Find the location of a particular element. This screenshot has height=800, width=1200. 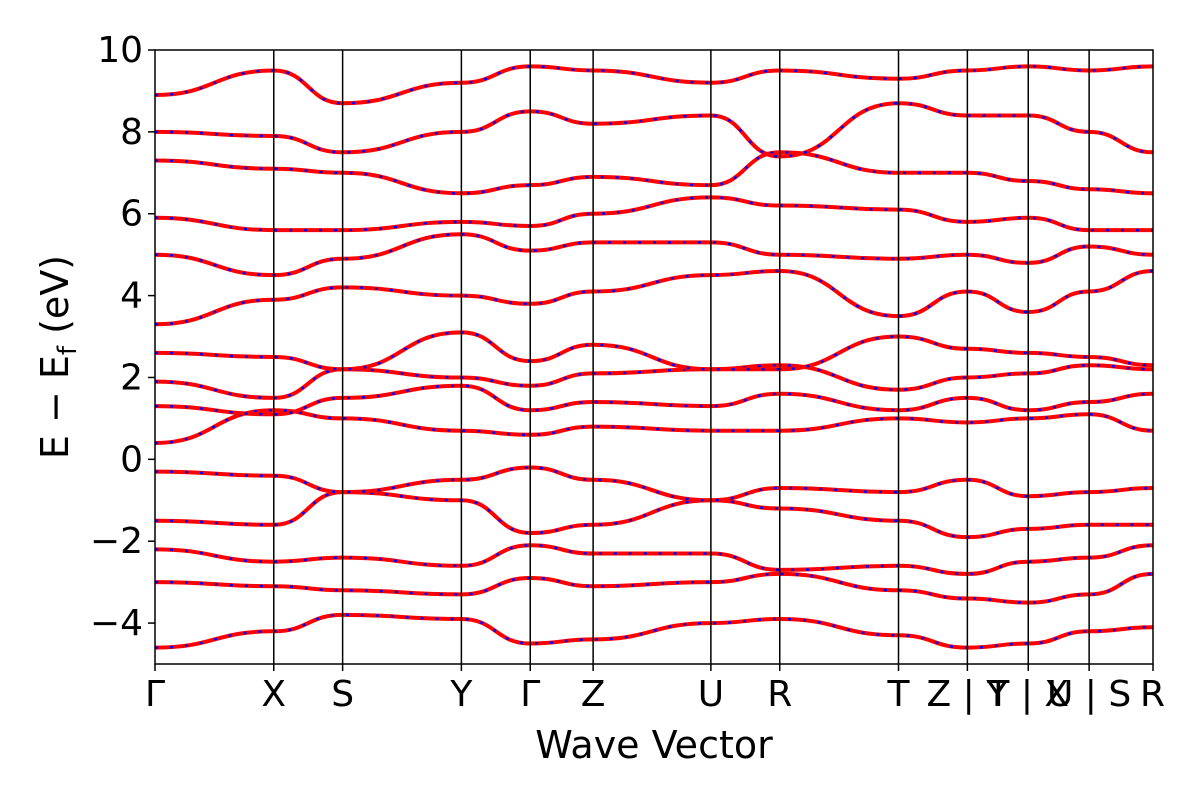

band-line-12-dashed is located at coordinates (654, 214).